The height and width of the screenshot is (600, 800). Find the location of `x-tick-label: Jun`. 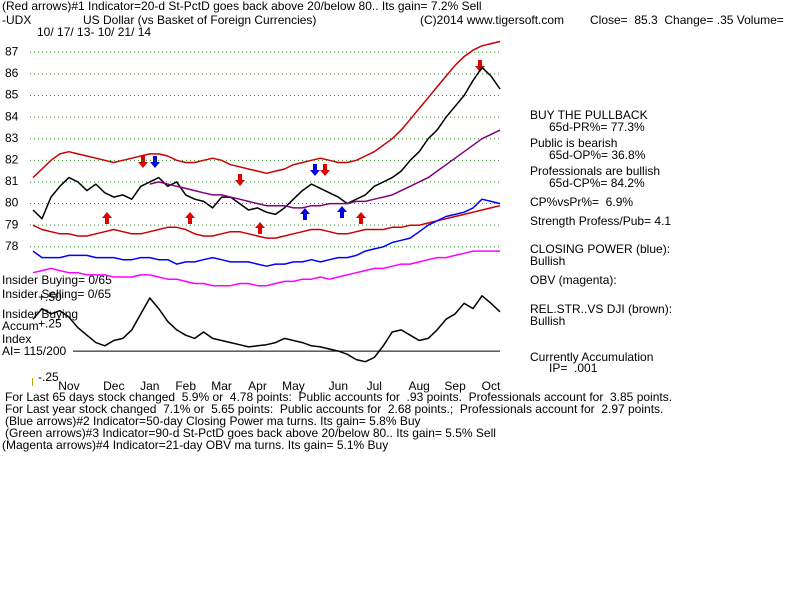

x-tick-label: Jun is located at coordinates (338, 386).